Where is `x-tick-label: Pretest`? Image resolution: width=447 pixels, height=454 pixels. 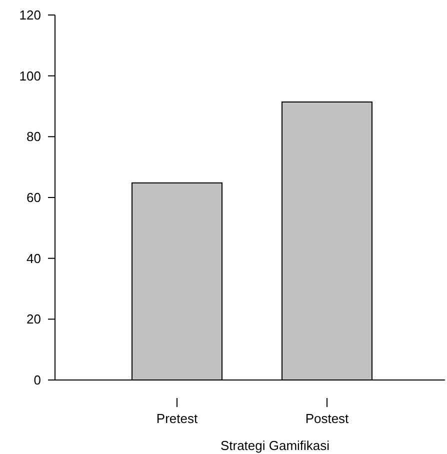
x-tick-label: Pretest is located at coordinates (177, 418).